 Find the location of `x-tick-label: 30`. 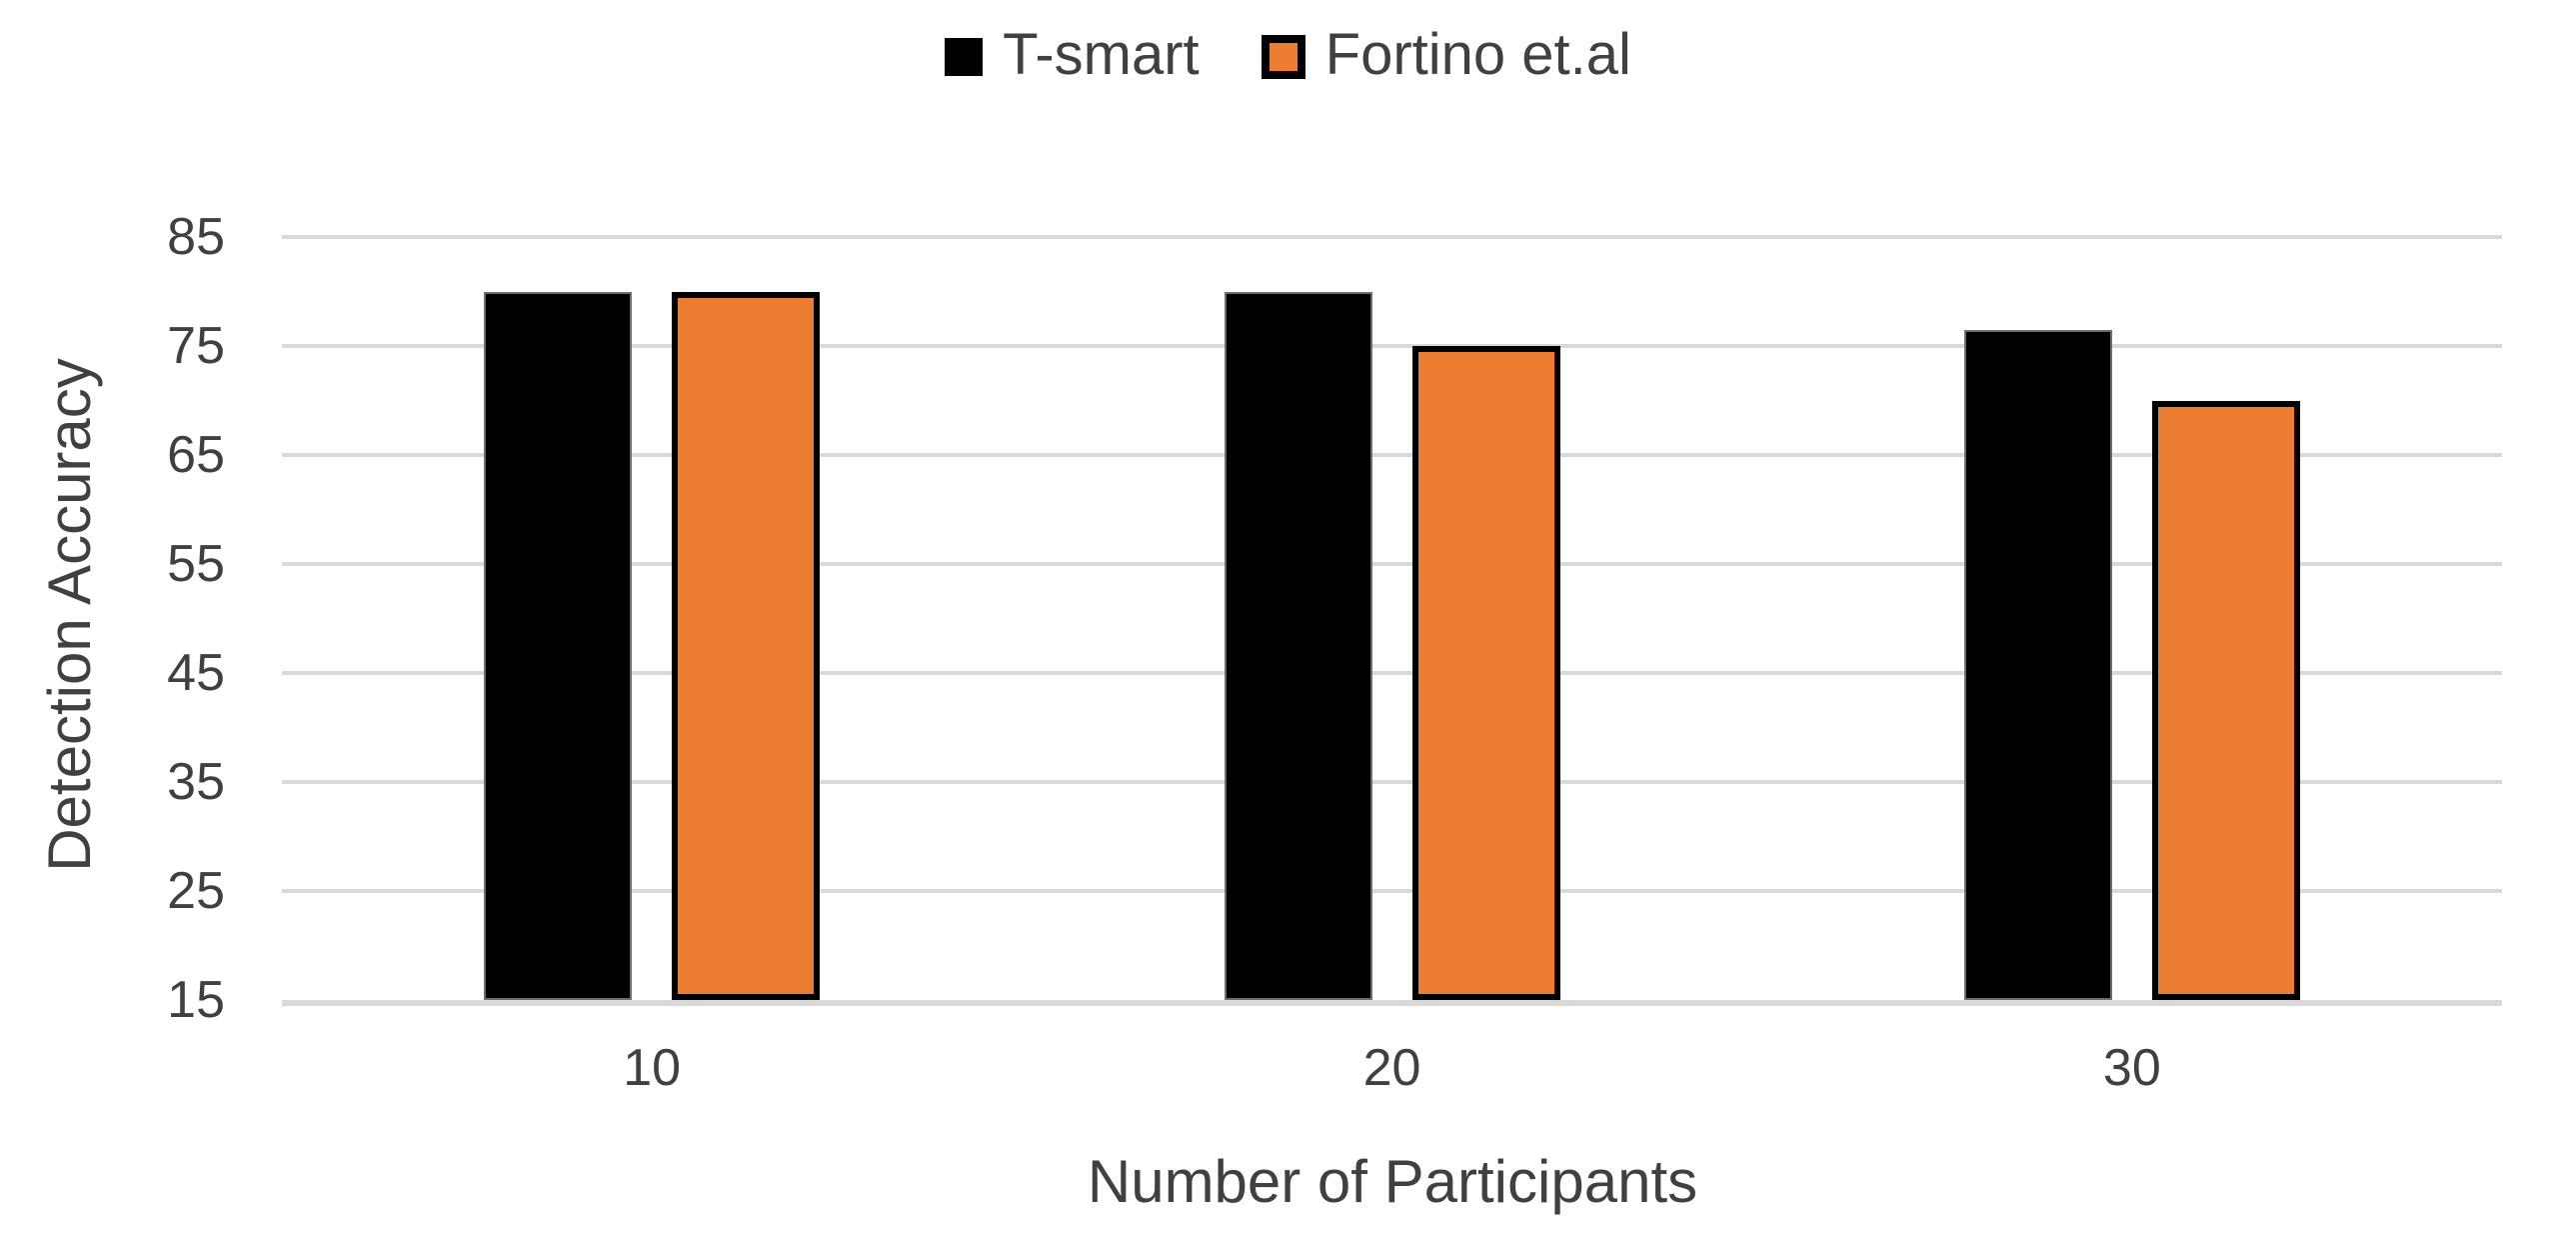

x-tick-label: 30 is located at coordinates (2131, 1068).